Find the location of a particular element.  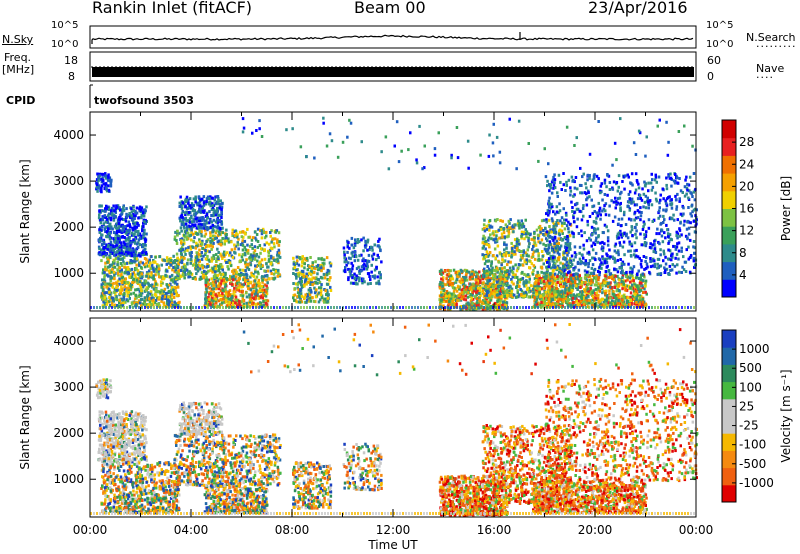

freq-unit: [MHz] is located at coordinates (18, 69).